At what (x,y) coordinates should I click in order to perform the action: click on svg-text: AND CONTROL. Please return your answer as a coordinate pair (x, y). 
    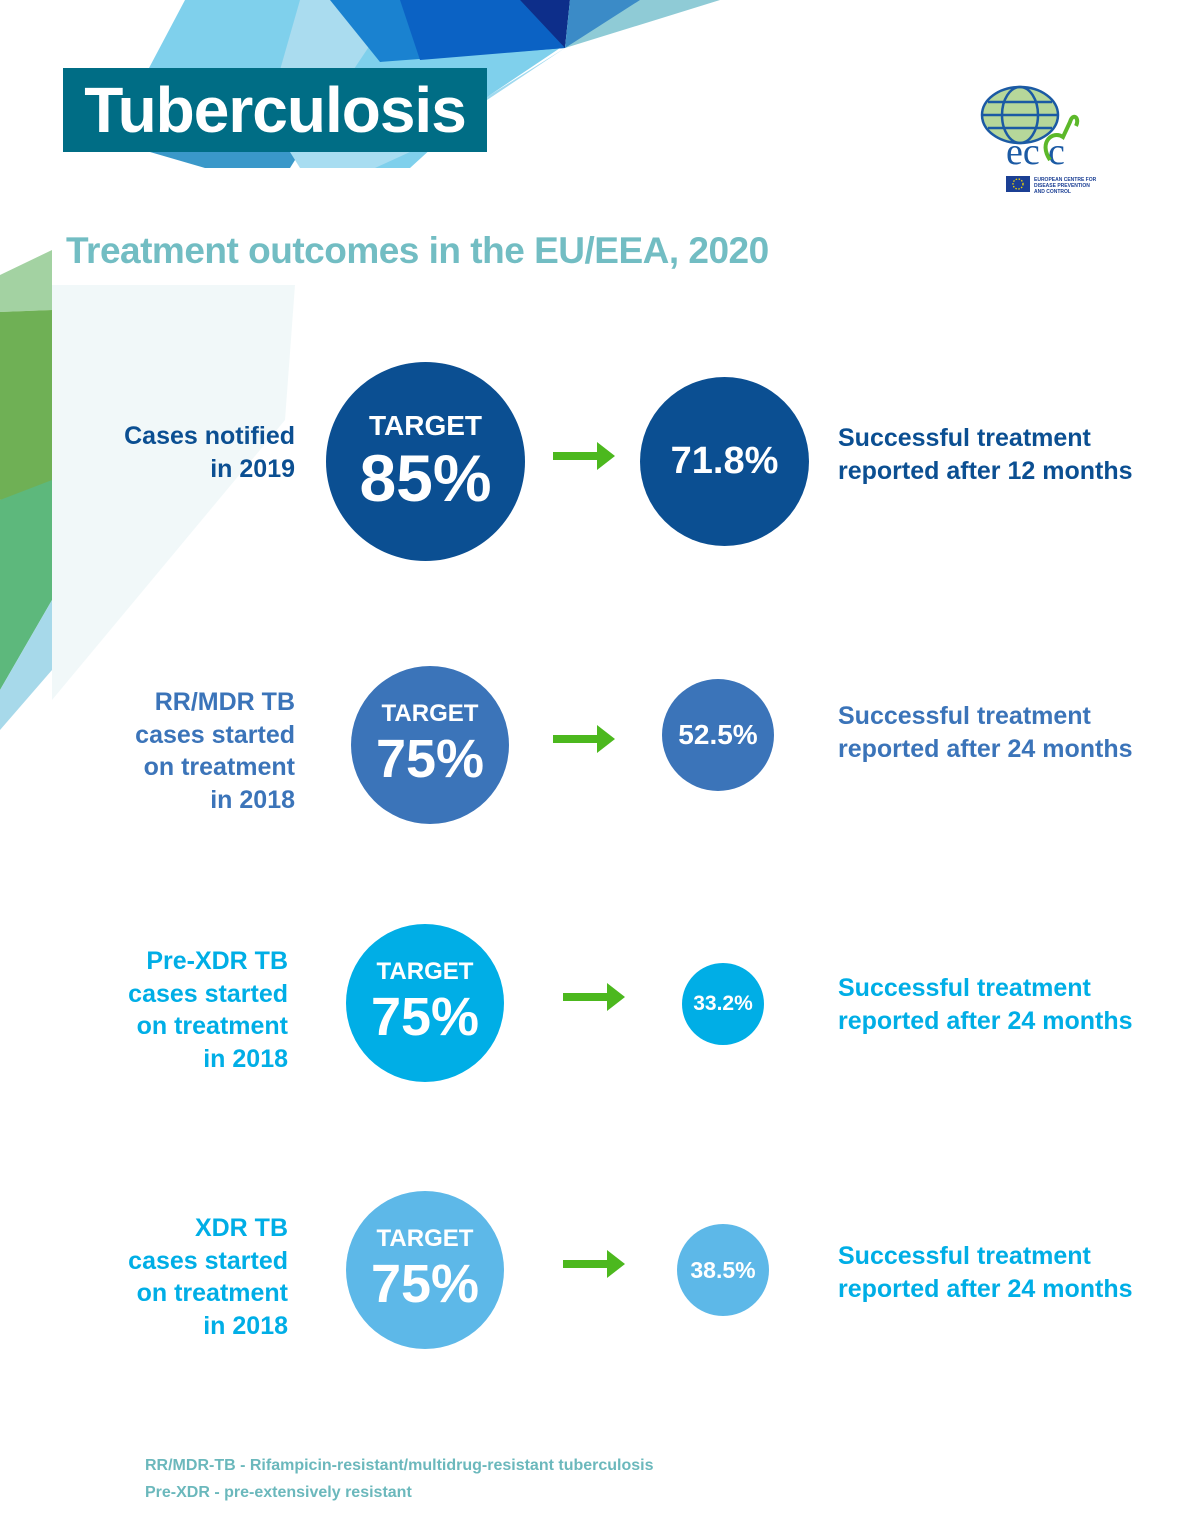
    Looking at the image, I should click on (1052, 192).